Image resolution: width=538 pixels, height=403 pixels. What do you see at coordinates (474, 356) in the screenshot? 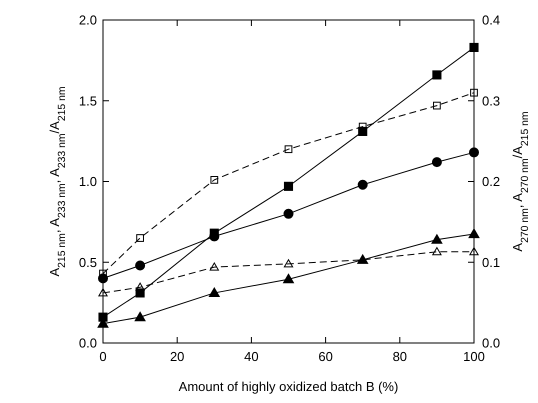
I see `x-tick-label: 100` at bounding box center [474, 356].